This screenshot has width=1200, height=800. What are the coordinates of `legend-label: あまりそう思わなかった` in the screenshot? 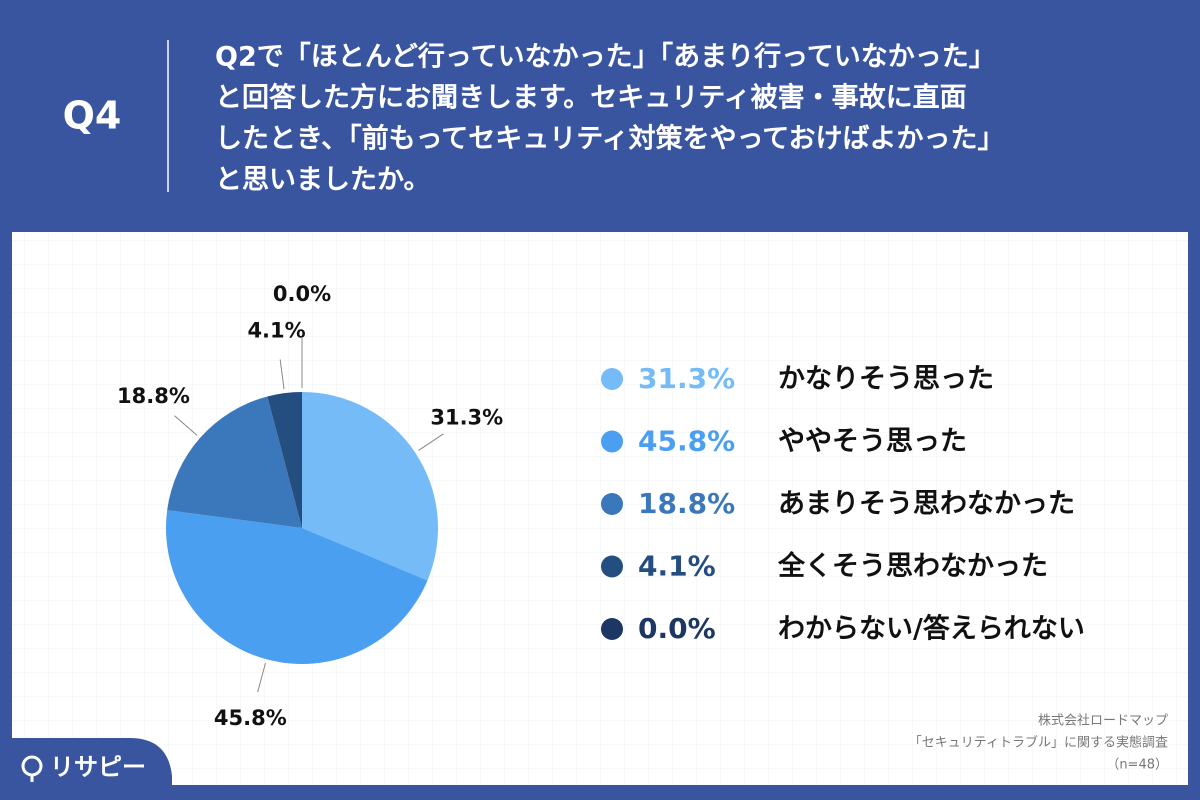 It's located at (926, 504).